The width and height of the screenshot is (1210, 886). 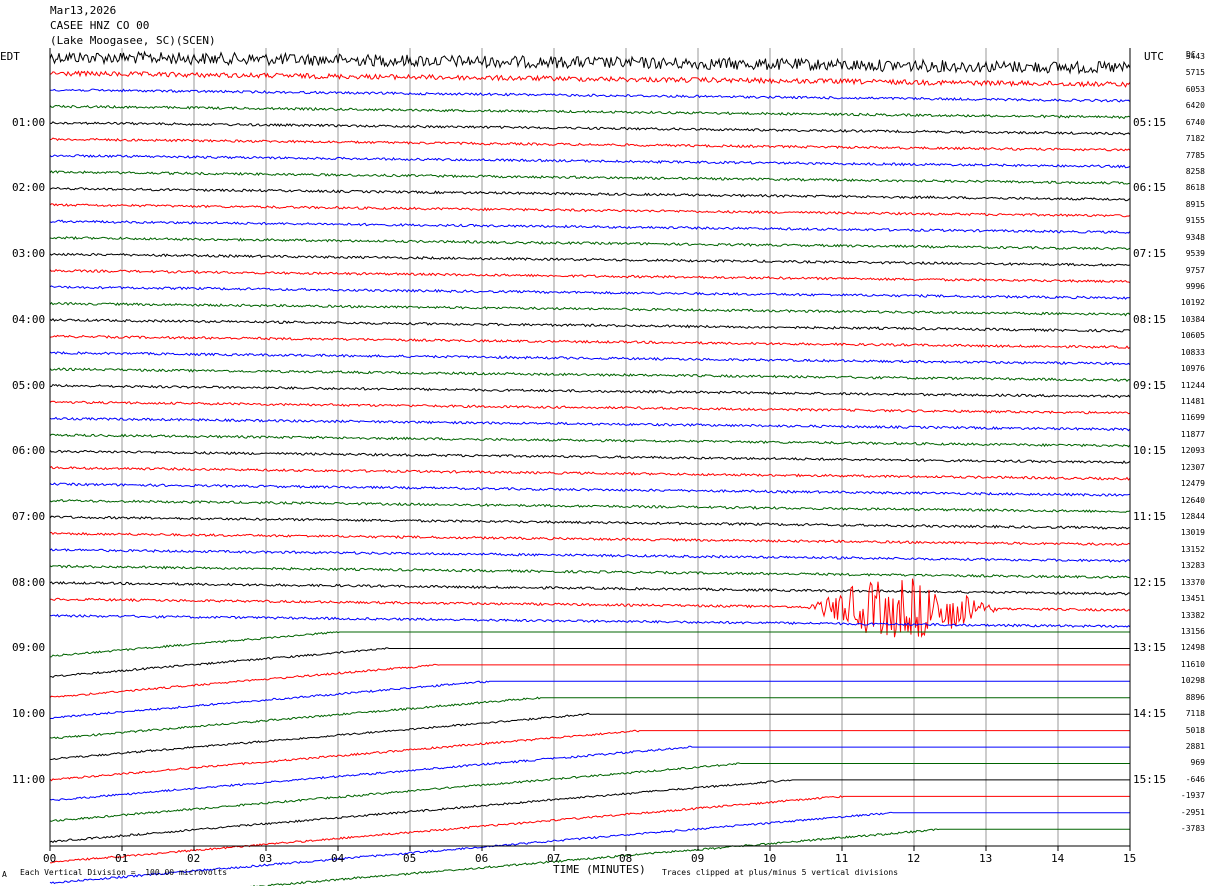 I want to click on x-tick-label: 09, so click(x=698, y=858).